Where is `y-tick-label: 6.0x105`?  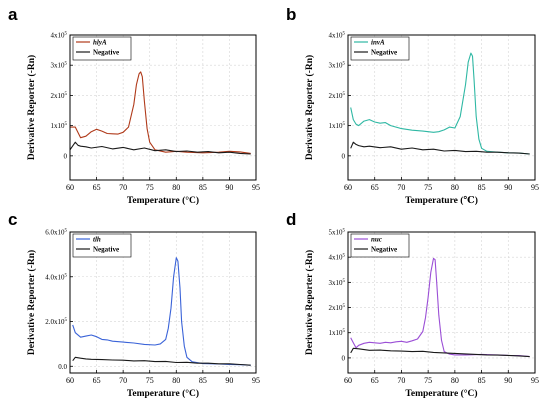
y-tick-label: 6.0x105 is located at coordinates (56, 233).